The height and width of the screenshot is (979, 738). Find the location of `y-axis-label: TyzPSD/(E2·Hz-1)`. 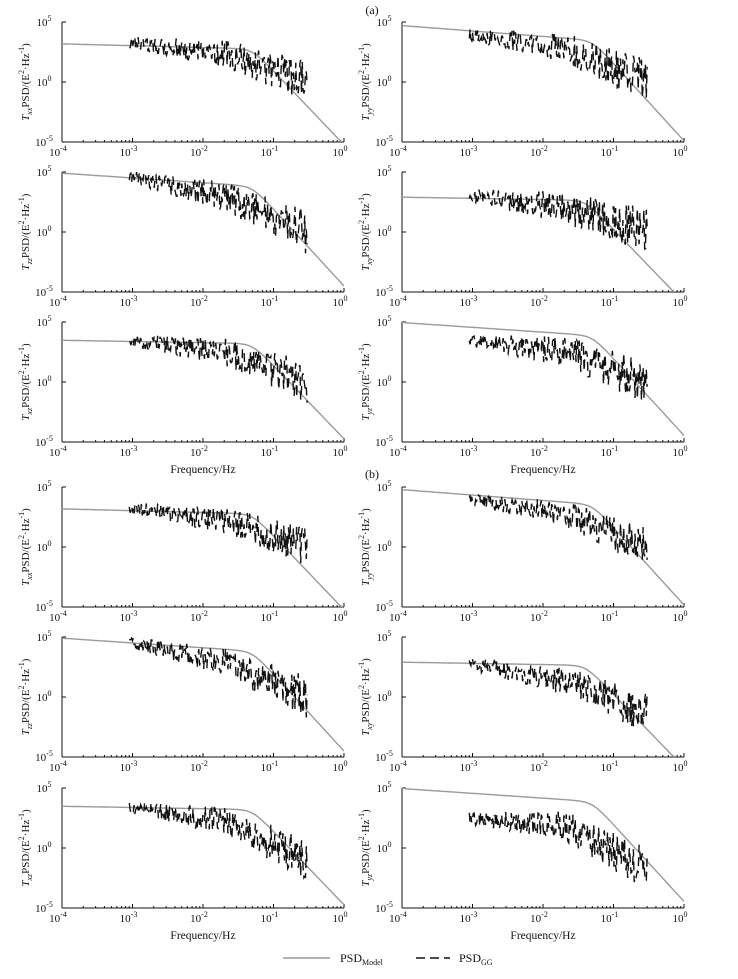

y-axis-label: TyzPSD/(E2·Hz-1) is located at coordinates (365, 848).